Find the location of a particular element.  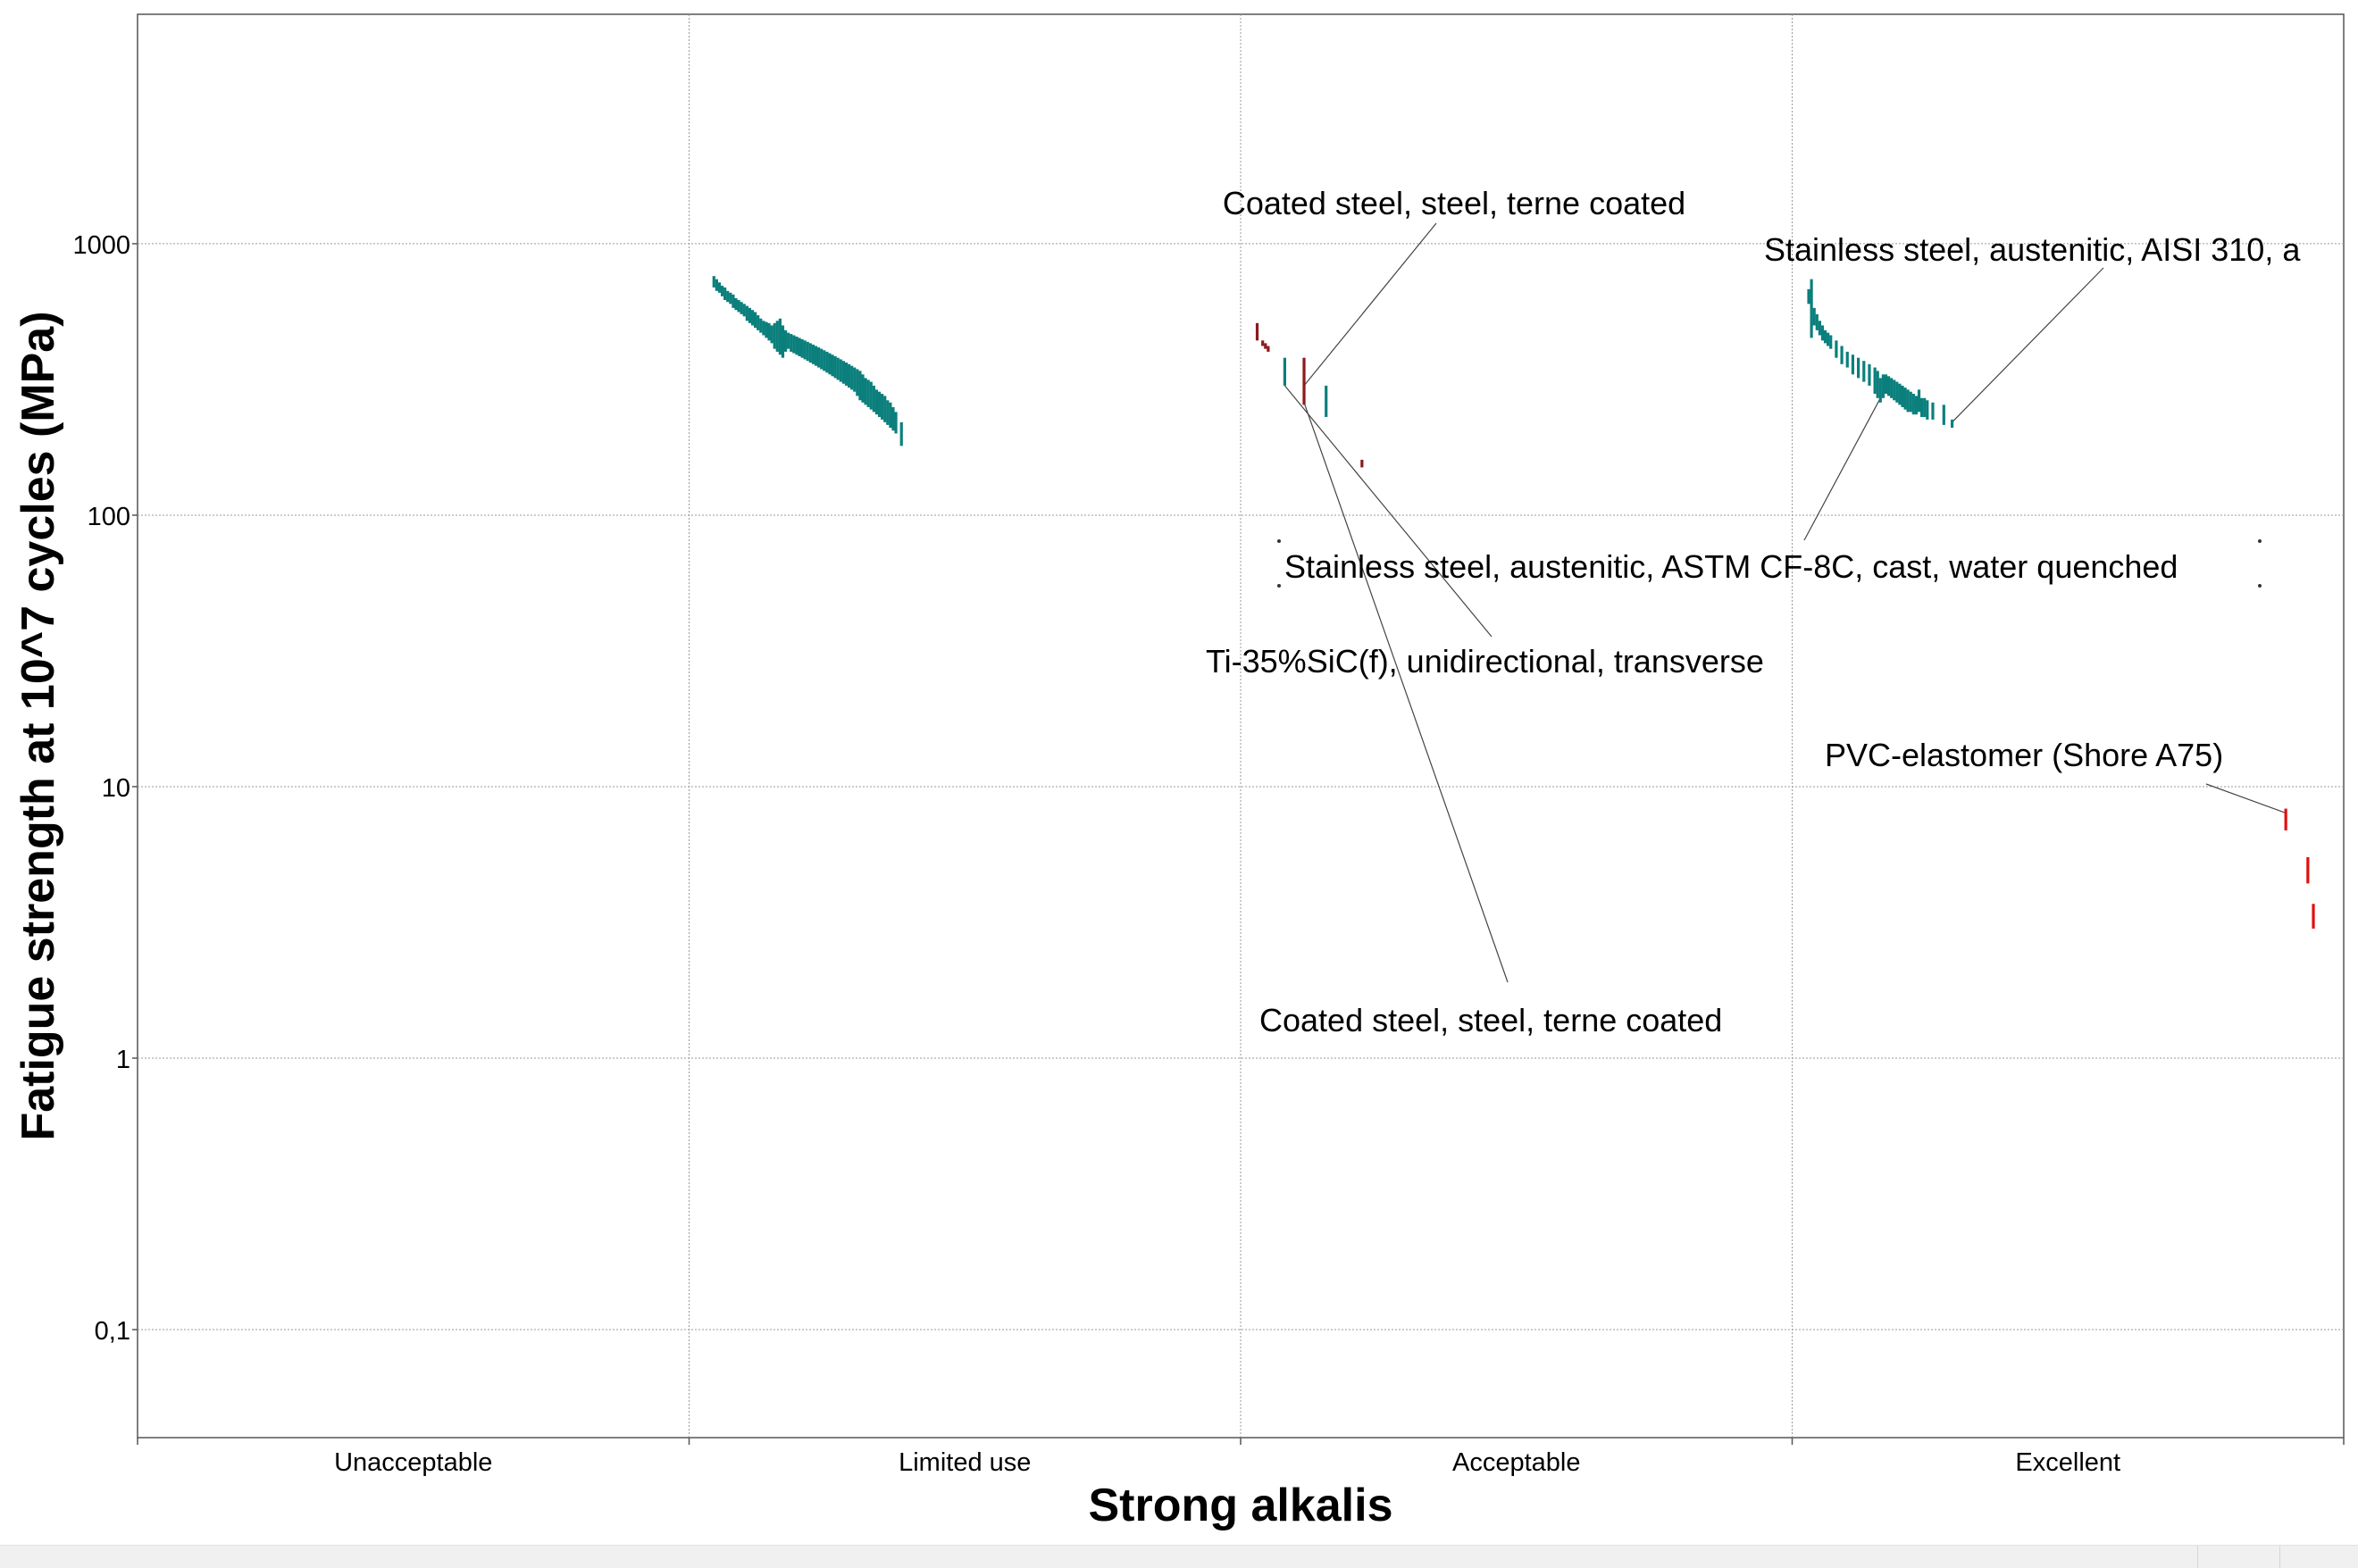

y-tick-label: 1 is located at coordinates (123, 1060).